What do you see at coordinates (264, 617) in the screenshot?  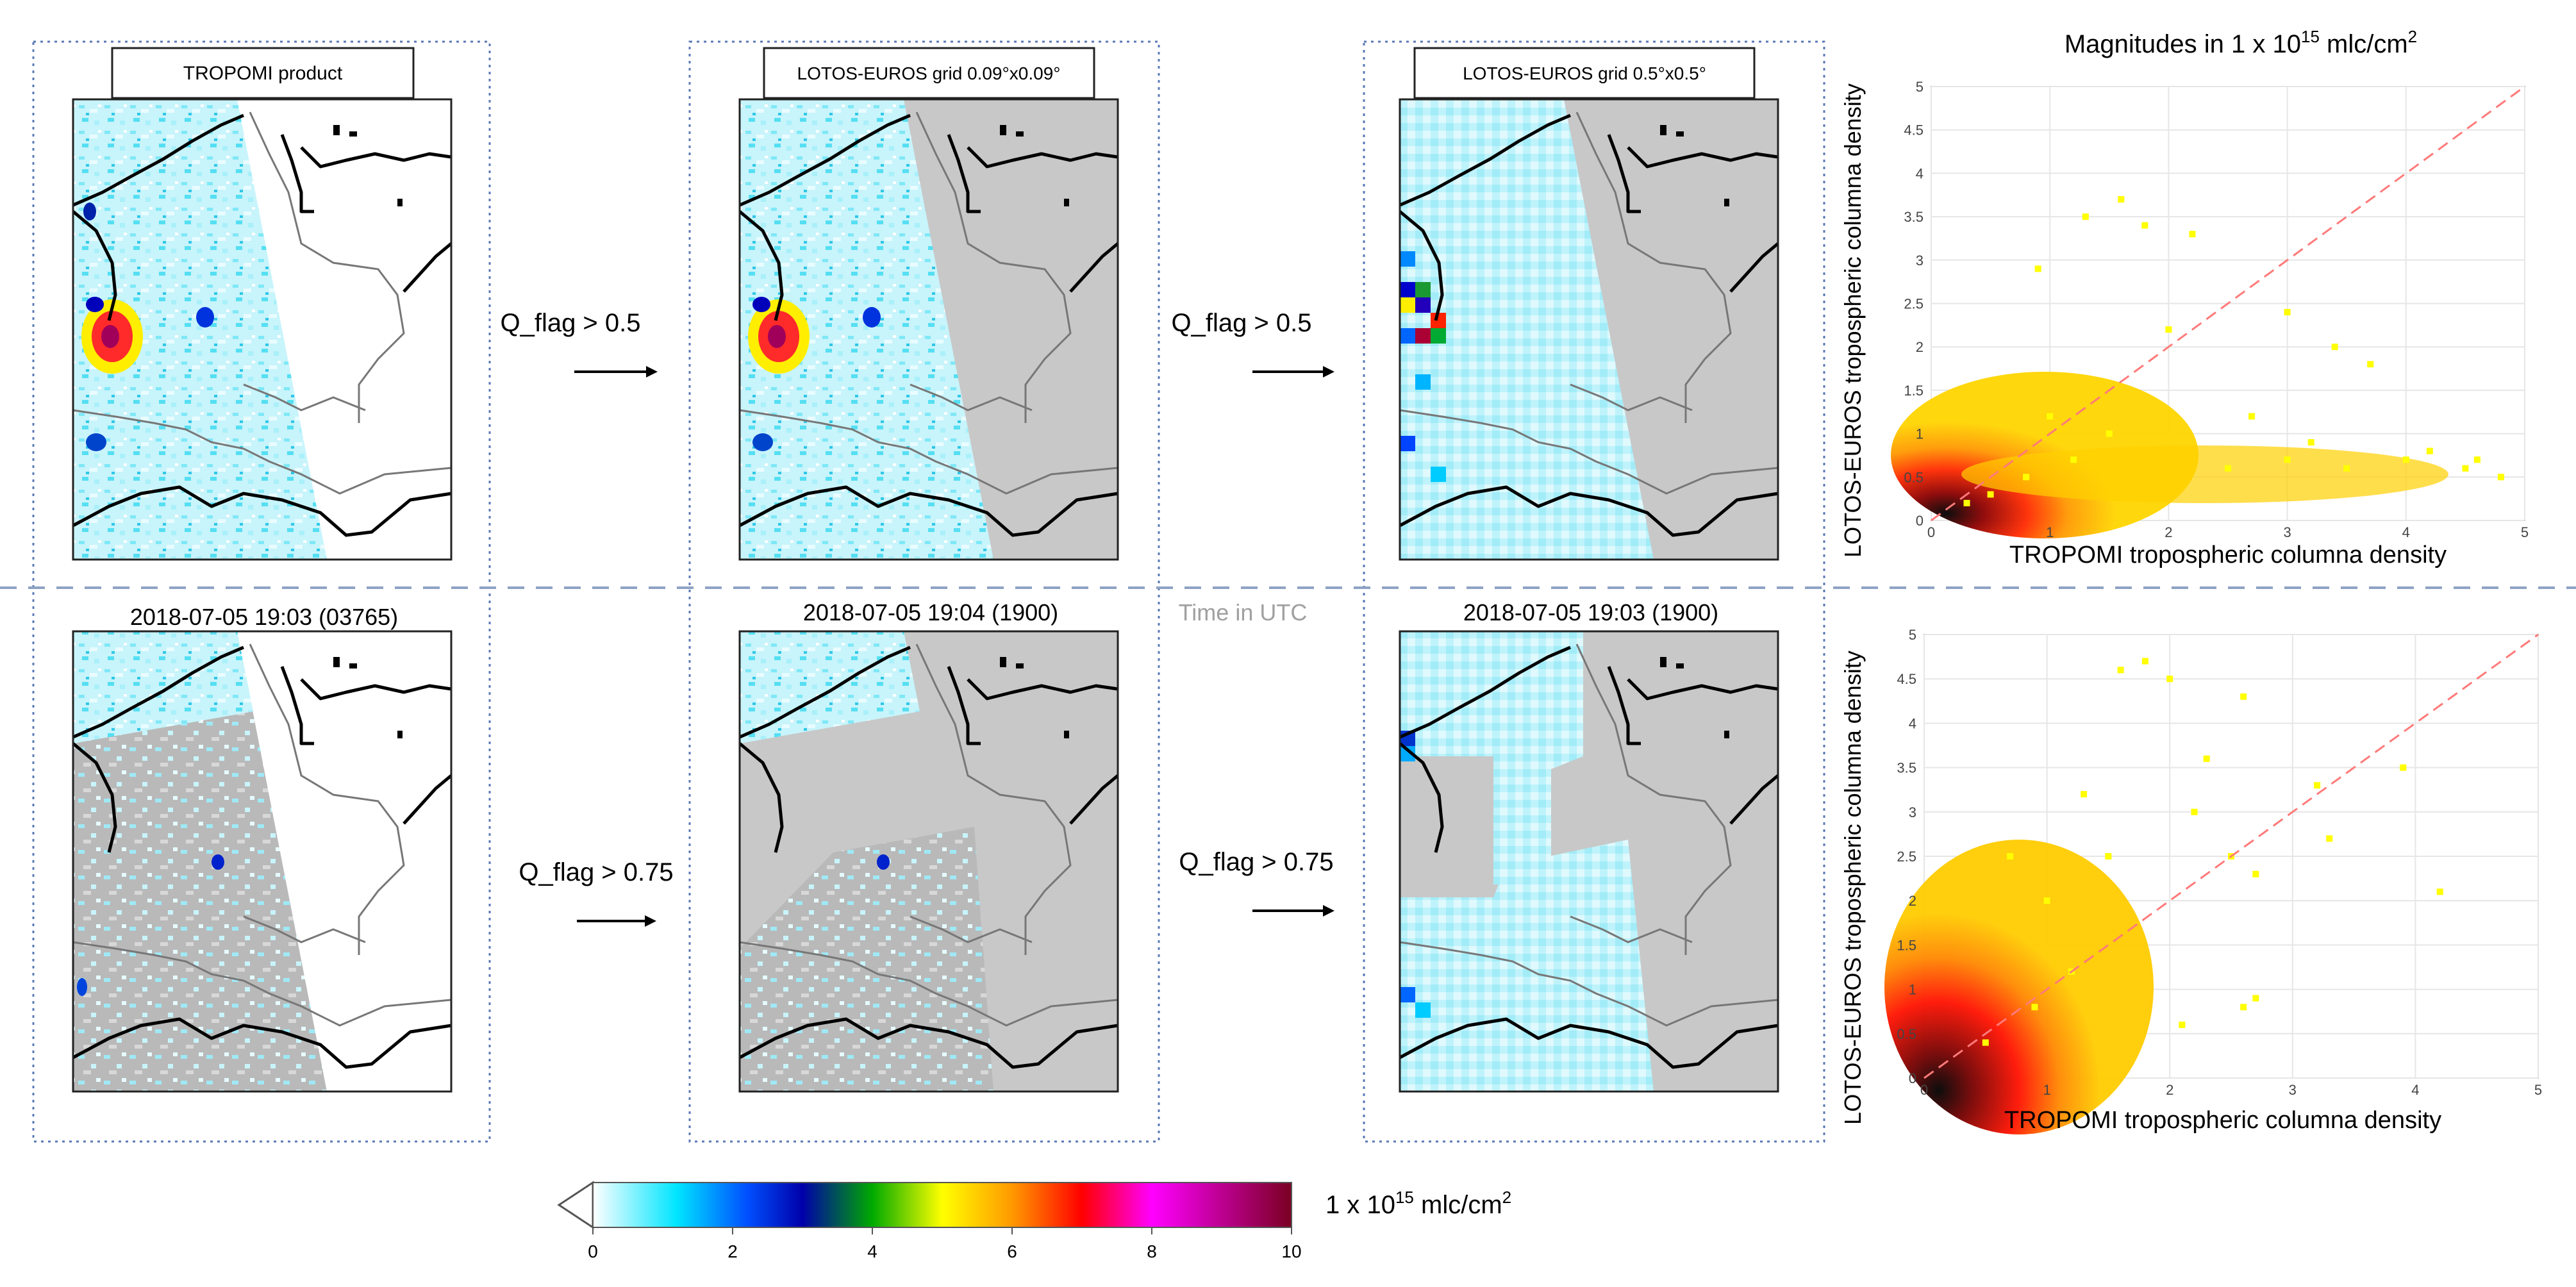 I see `timestamp-tropomi: 2018-07-05 19:03 (03765)` at bounding box center [264, 617].